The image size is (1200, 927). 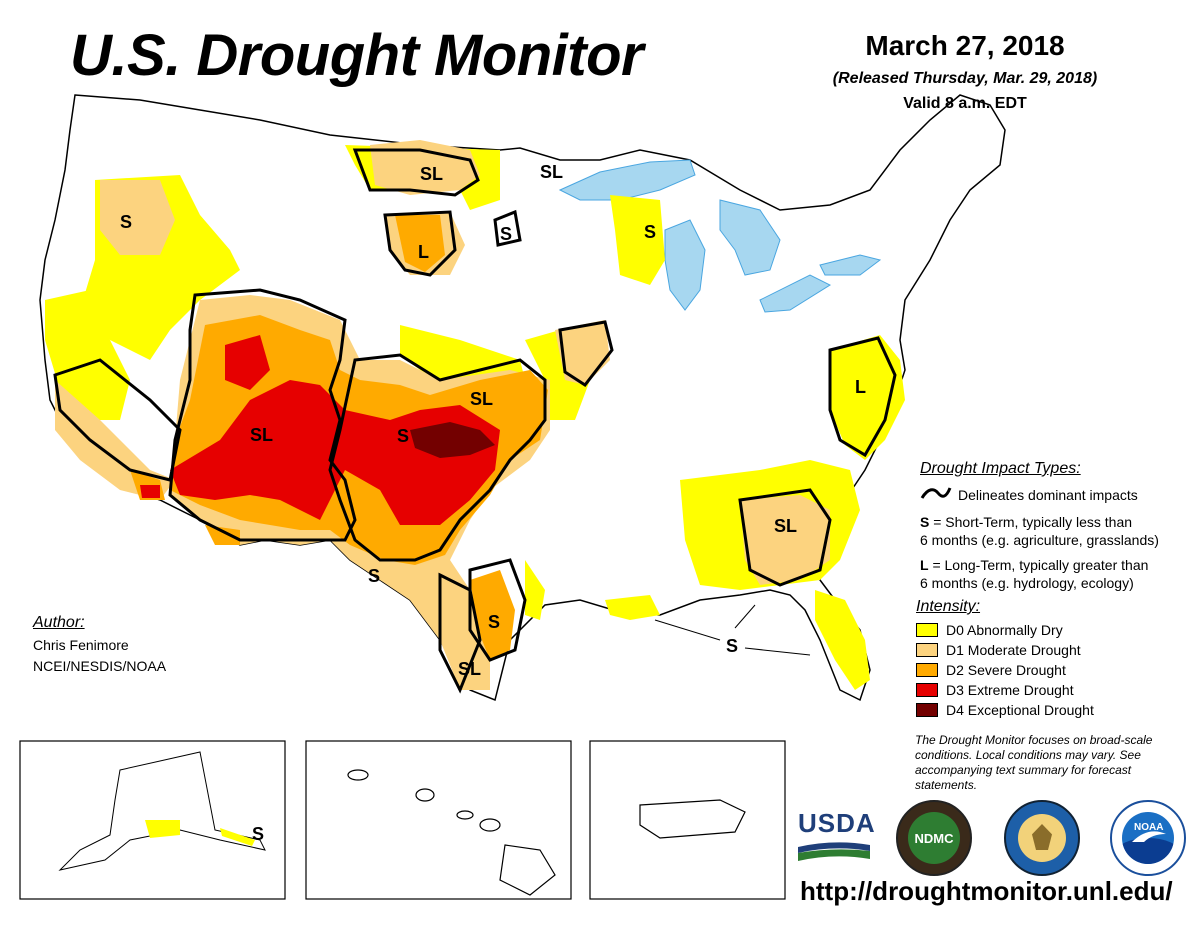 I want to click on valid-time: Valid 8 a.m. EDT, so click(x=965, y=103).